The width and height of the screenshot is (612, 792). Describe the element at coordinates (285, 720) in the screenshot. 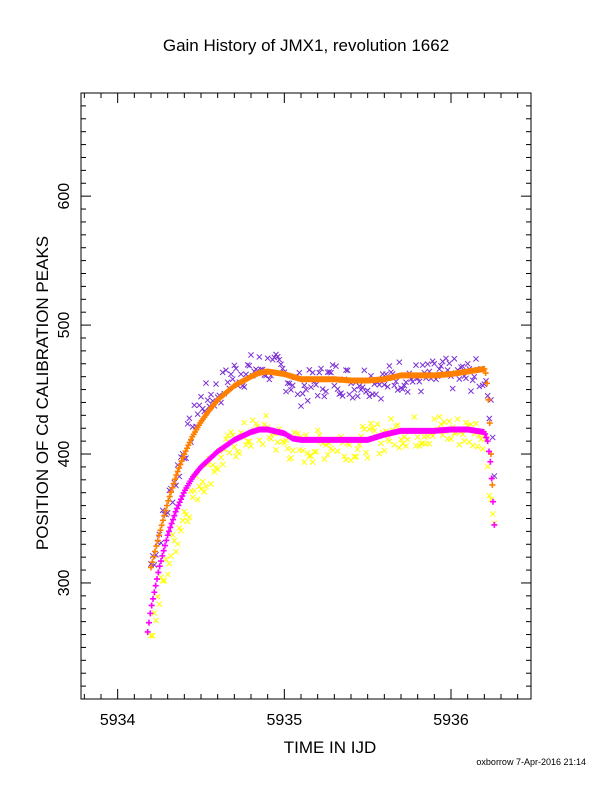

I see `x-tick-label: 5935` at that location.